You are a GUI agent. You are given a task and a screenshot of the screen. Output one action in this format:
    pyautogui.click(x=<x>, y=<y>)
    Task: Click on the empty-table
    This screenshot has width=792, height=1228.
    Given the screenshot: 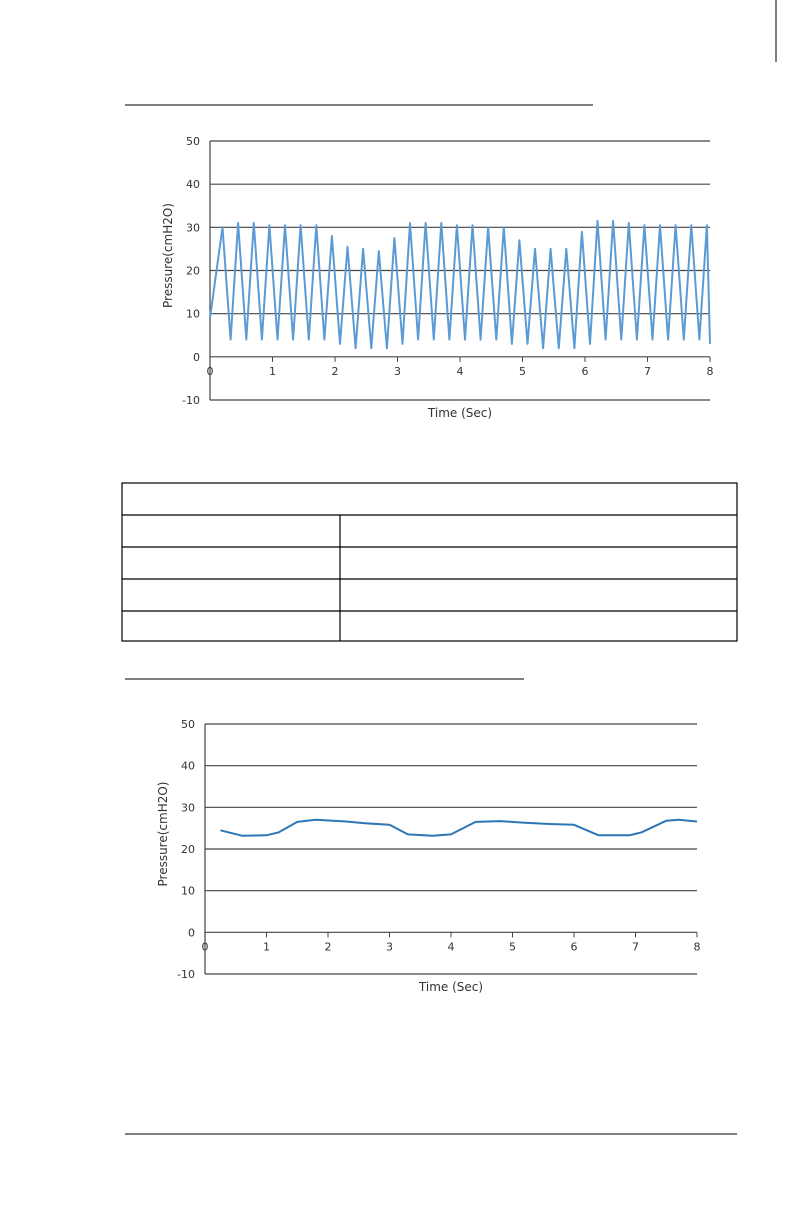 What is the action you would take?
    pyautogui.click(x=429, y=562)
    